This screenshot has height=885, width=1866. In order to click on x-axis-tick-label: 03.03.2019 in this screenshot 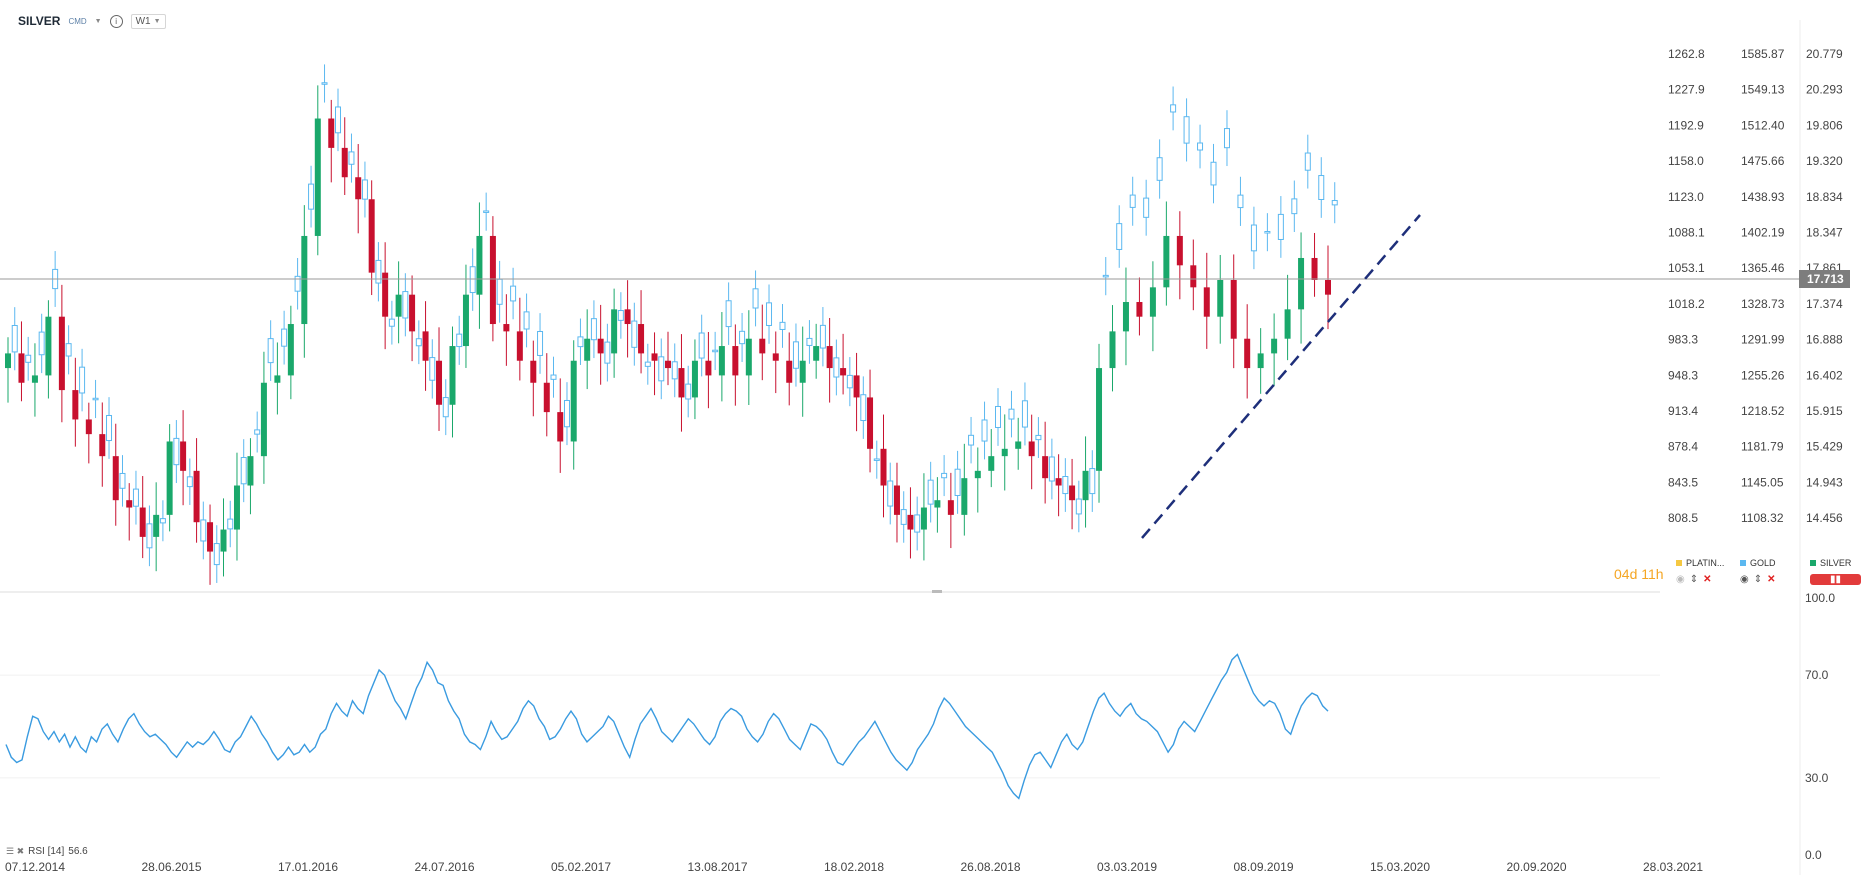, I will do `click(1127, 867)`.